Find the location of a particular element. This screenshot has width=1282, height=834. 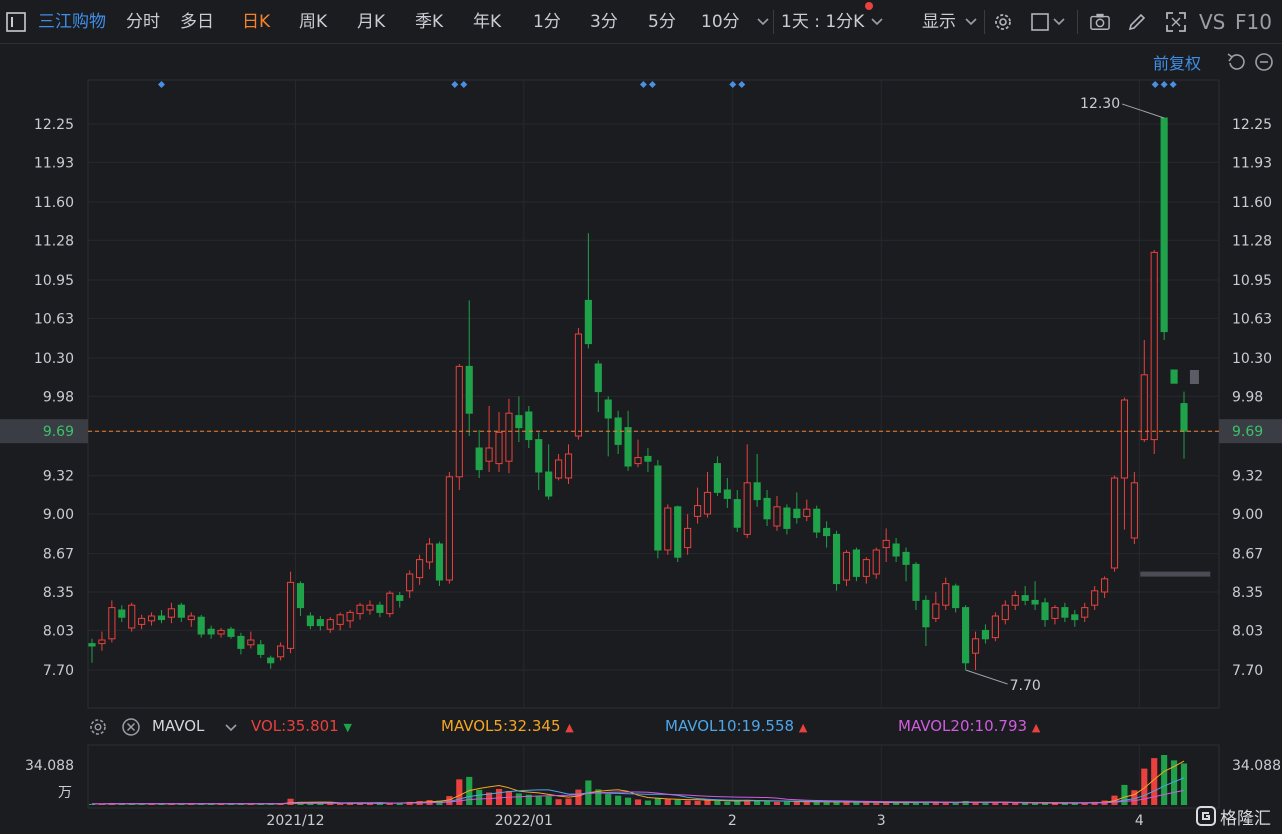

fullscreen-icon is located at coordinates (1176, 22).